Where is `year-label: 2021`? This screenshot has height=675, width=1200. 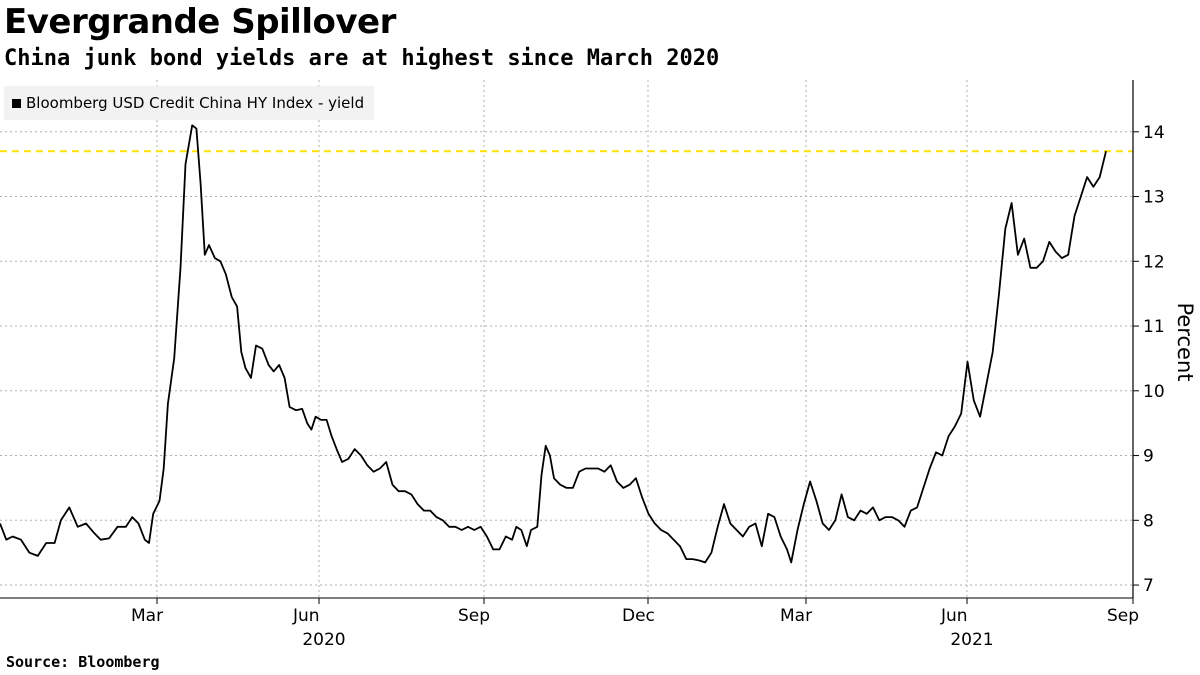 year-label: 2021 is located at coordinates (971, 640).